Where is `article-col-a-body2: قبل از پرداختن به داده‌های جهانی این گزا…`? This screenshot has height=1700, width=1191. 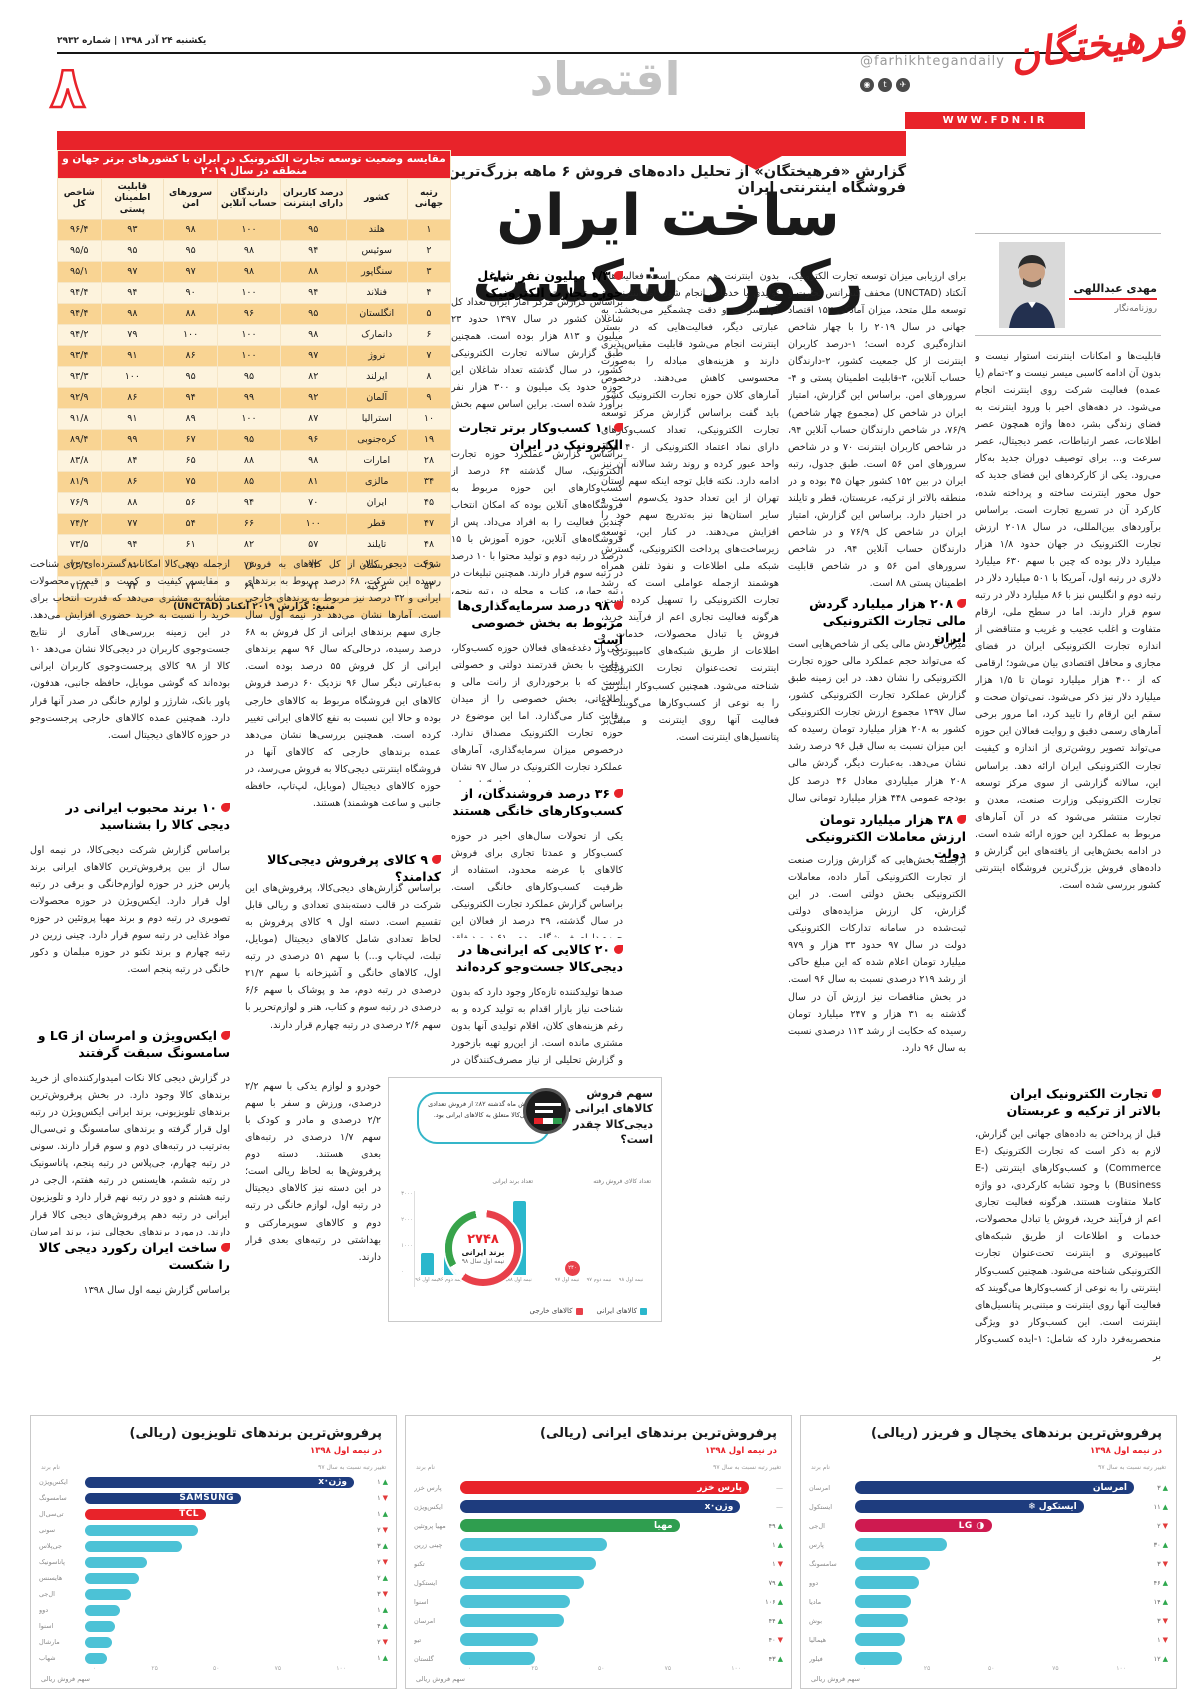
article-col-a-body2: قبل از پرداختن به داده‌های جهانی این گزا… is located at coordinates (1068, 1245).